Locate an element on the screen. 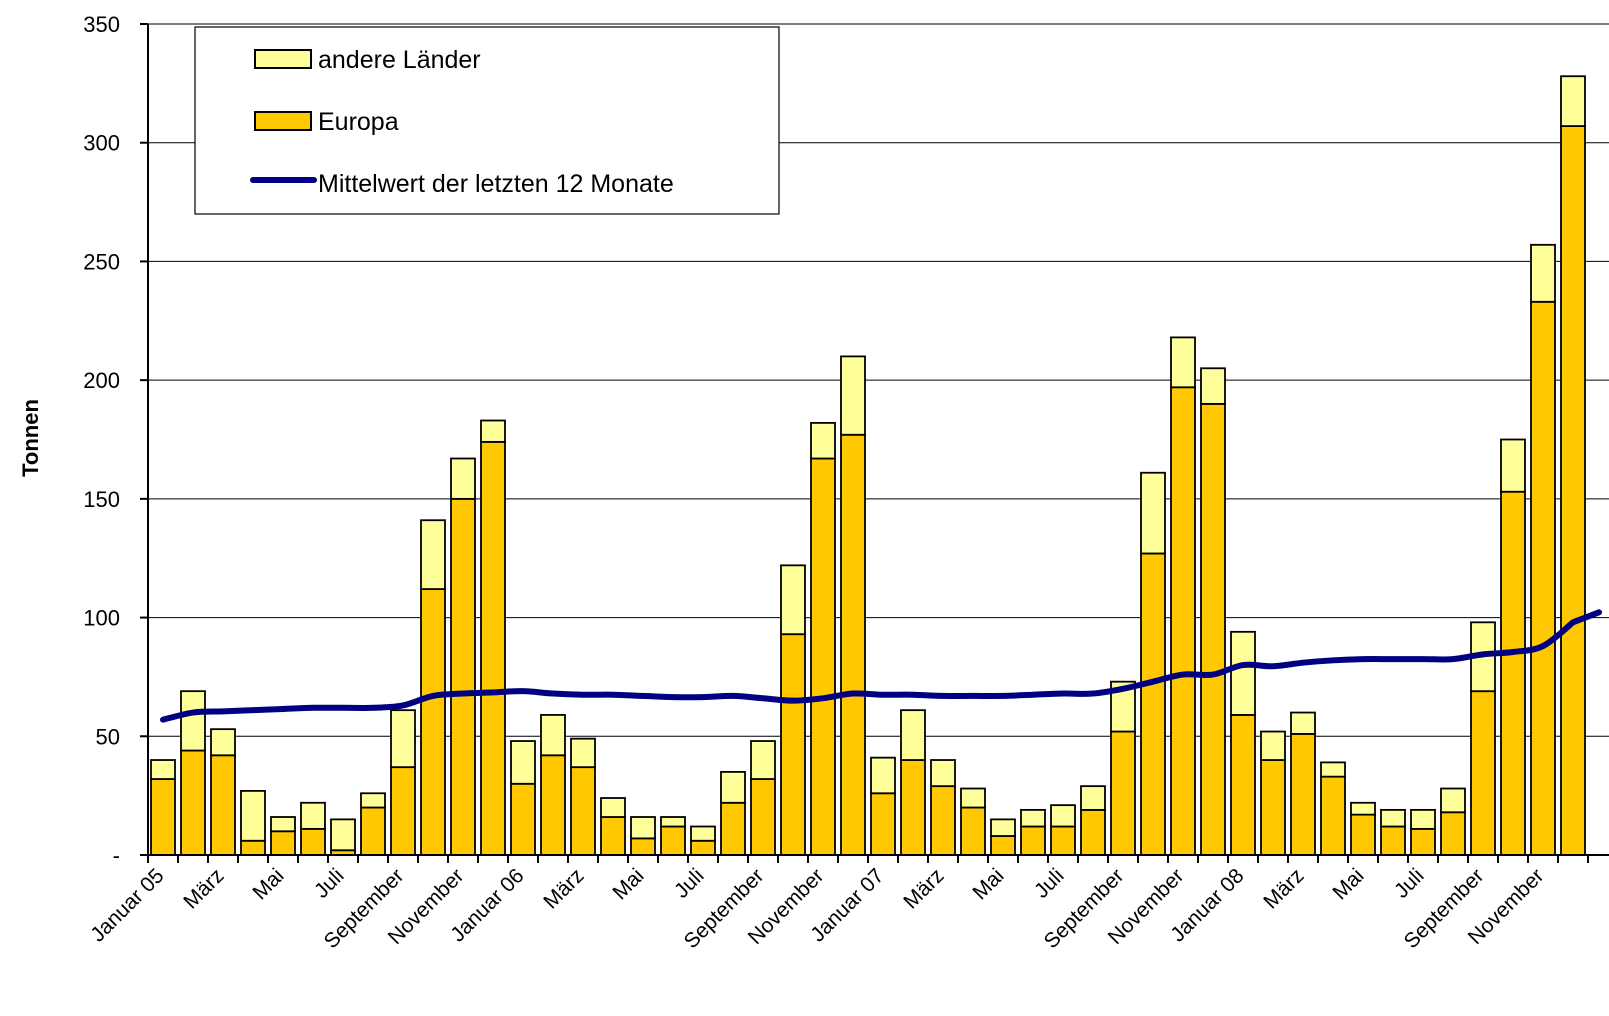 The width and height of the screenshot is (1609, 1016). y-tick-label: 350 is located at coordinates (101, 24).